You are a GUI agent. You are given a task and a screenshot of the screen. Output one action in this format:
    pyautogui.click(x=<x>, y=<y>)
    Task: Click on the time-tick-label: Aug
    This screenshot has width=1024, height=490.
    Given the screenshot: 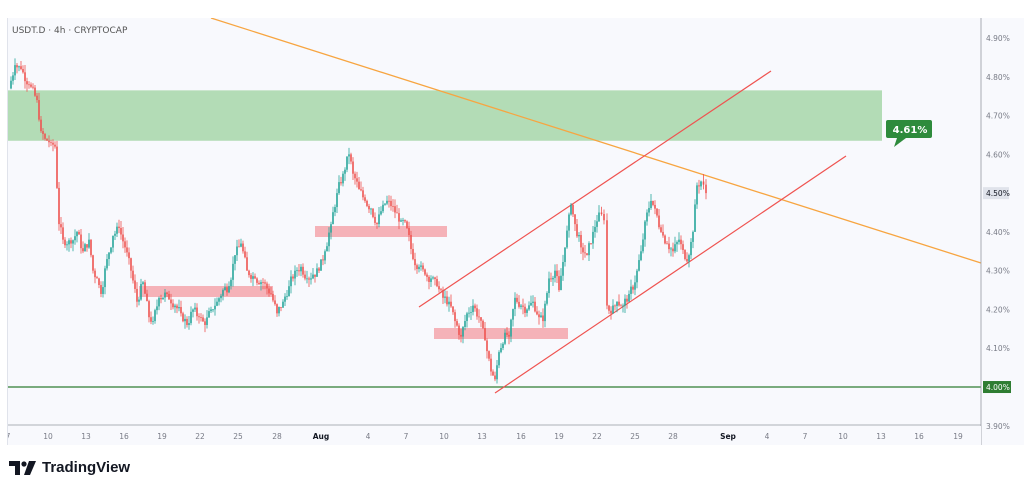 What is the action you would take?
    pyautogui.click(x=321, y=436)
    